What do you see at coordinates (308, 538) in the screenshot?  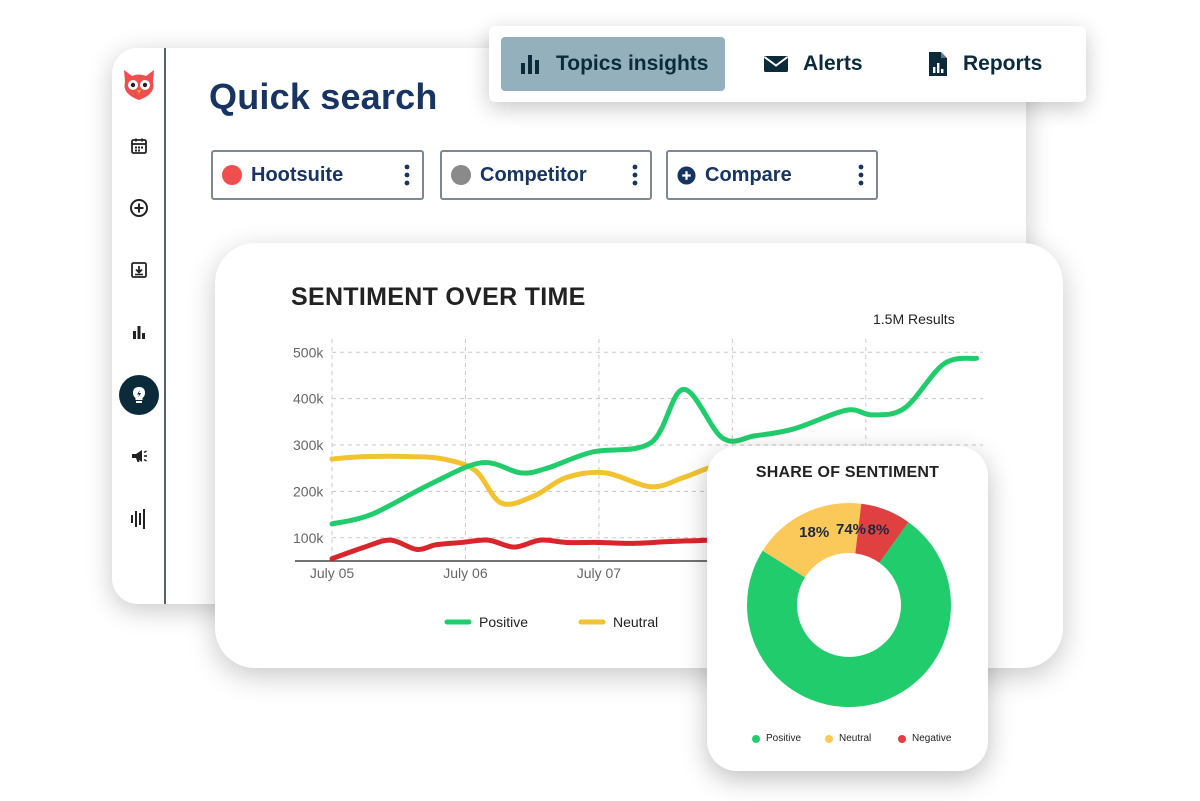 I see `y-tick-label: 100k` at bounding box center [308, 538].